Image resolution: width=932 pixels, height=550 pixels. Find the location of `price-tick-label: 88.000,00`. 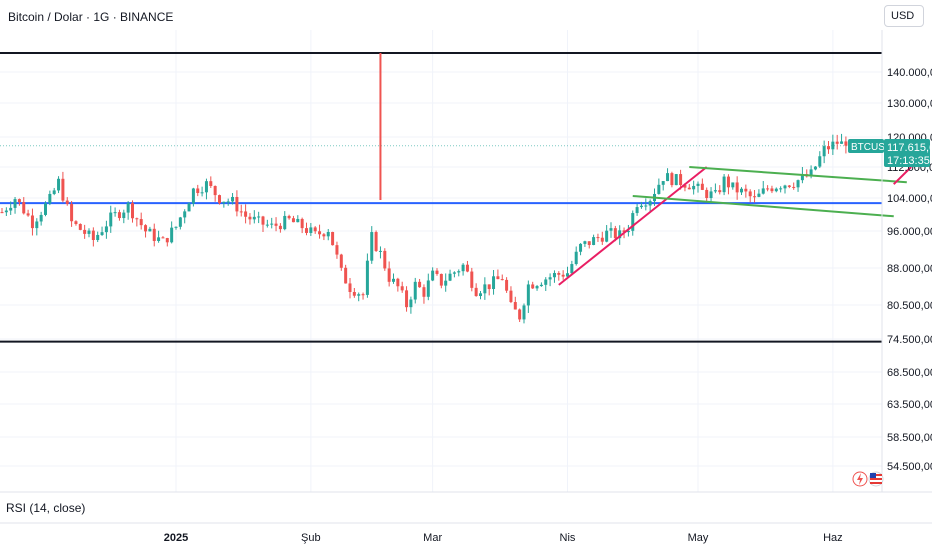

price-tick-label: 88.000,00 is located at coordinates (909, 269).